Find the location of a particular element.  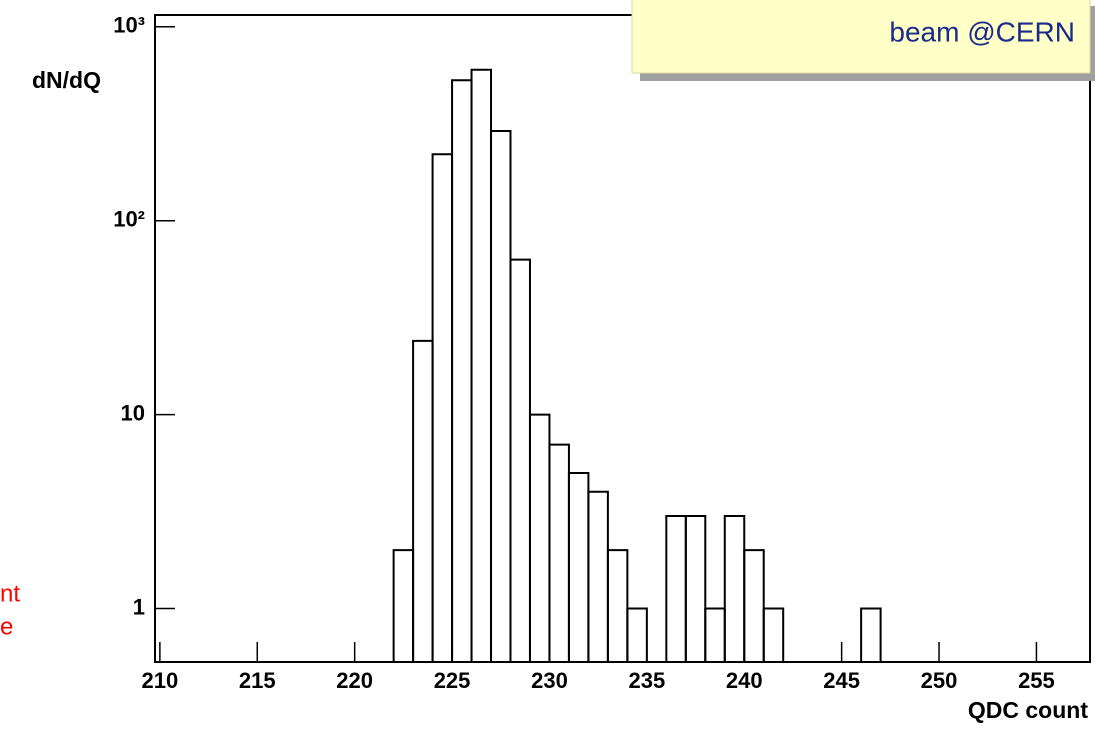

x-tick-label: 240 is located at coordinates (744, 680).